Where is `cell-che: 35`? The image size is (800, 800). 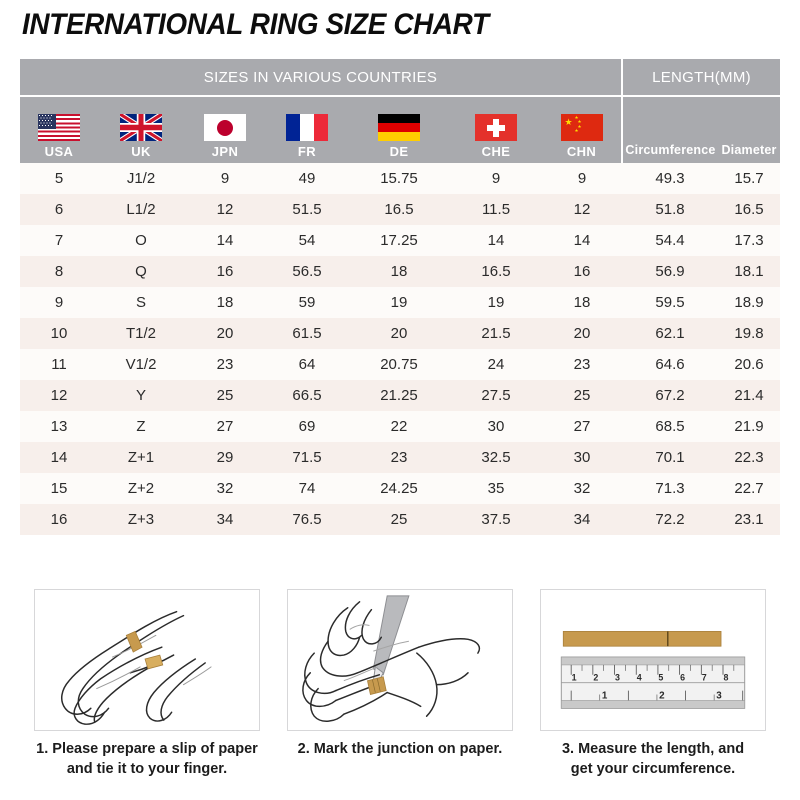
cell-che: 35 is located at coordinates (496, 488).